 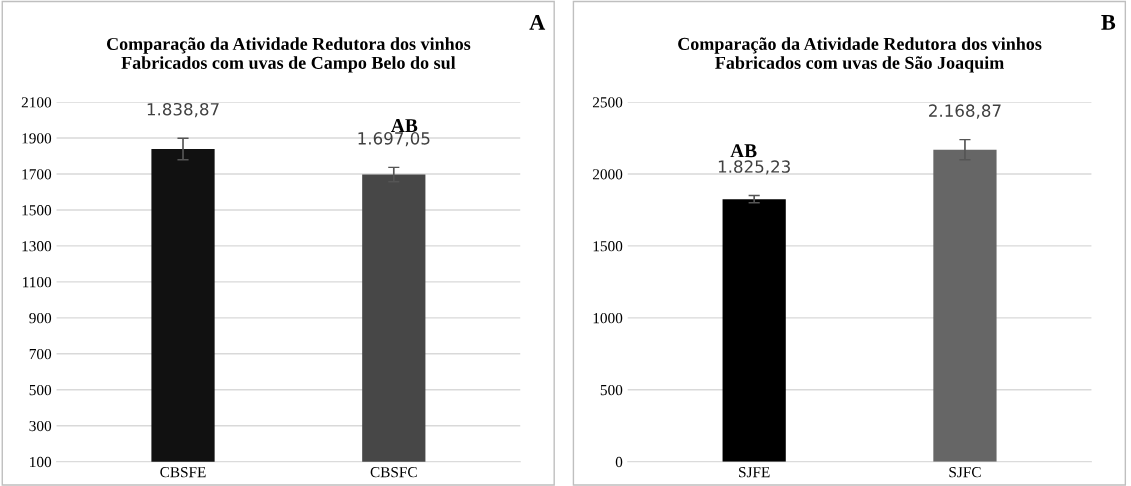 I want to click on y-tick-label: 1000, so click(x=608, y=318).